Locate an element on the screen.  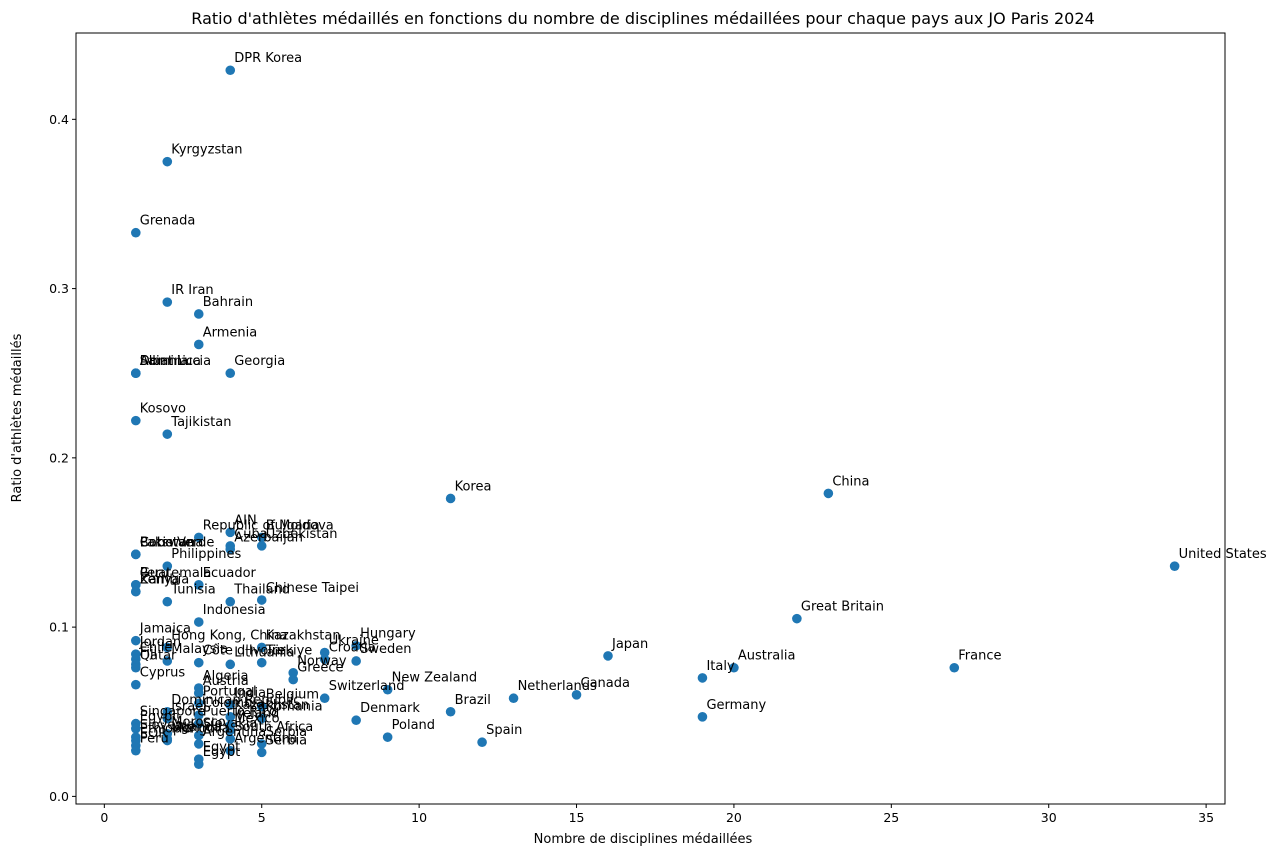
point-label: Tunisia is located at coordinates (192, 590).